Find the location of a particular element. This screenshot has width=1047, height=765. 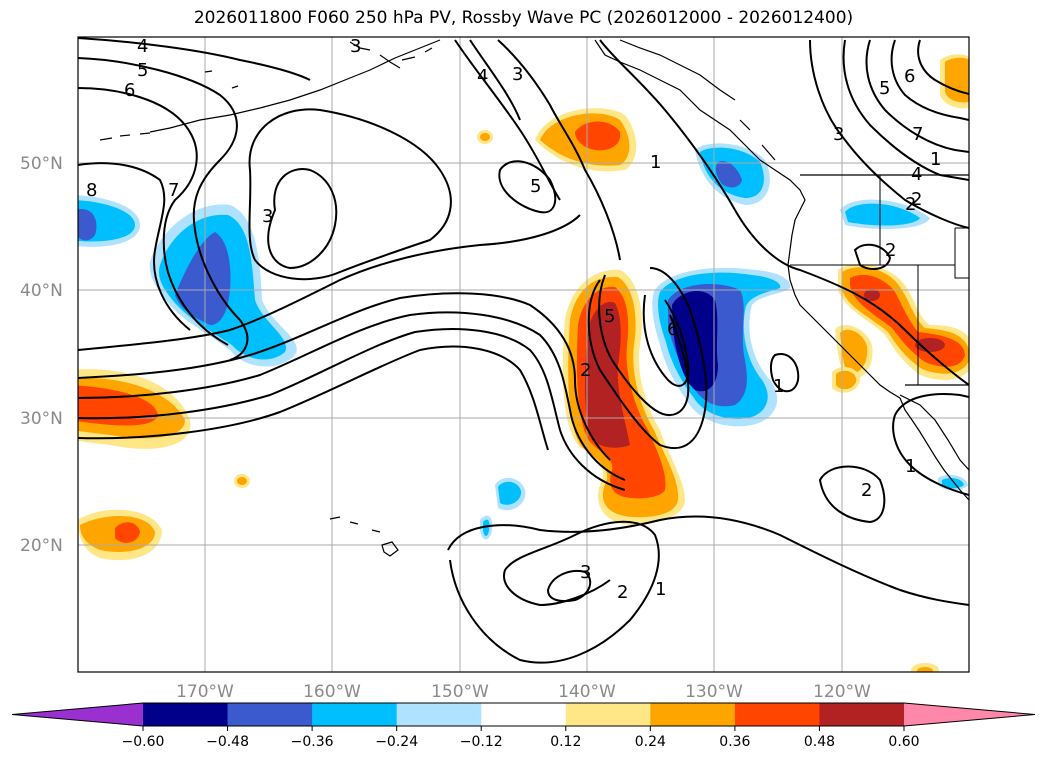

positive-anomaly-east-38n-max2 is located at coordinates (872, 295).